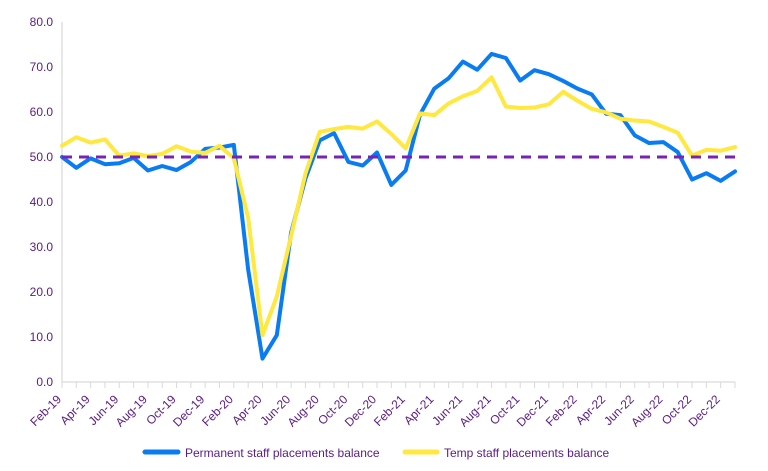  What do you see at coordinates (188, 410) in the screenshot?
I see `x-tick-label: Dec-19` at bounding box center [188, 410].